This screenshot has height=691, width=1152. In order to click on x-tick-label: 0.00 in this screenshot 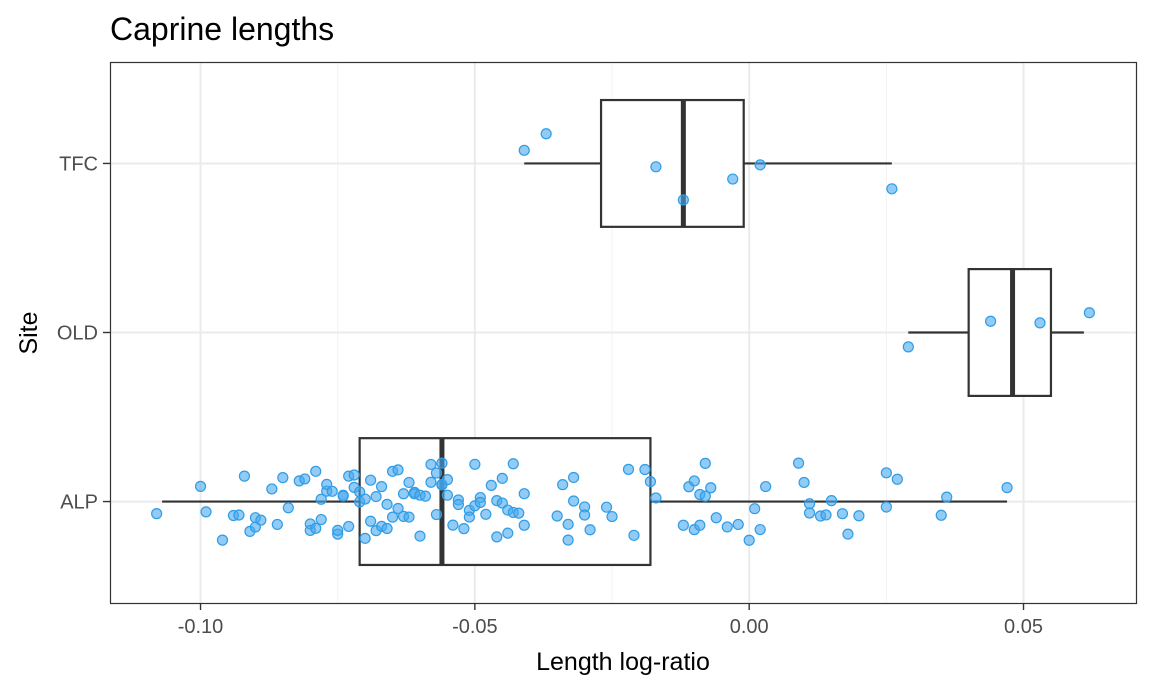, I will do `click(749, 627)`.